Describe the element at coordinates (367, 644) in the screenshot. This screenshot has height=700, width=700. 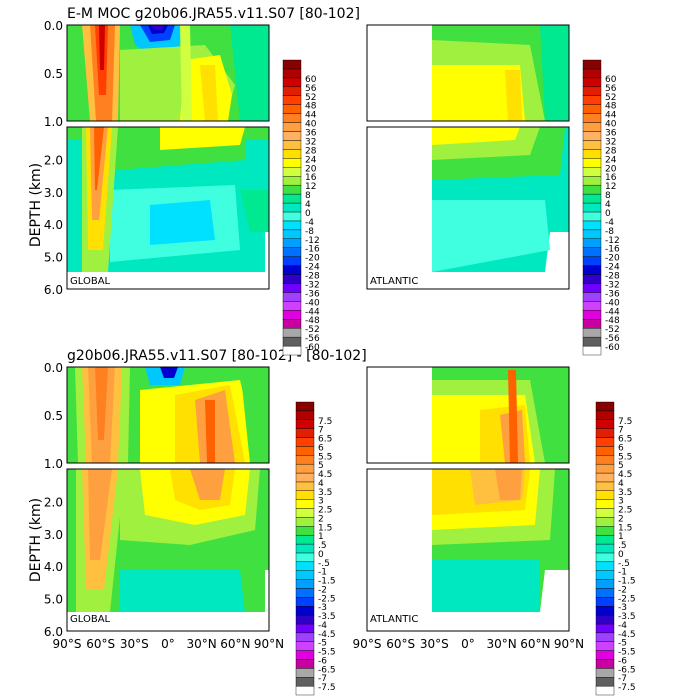
I see `x-tick-label: 90°S` at that location.